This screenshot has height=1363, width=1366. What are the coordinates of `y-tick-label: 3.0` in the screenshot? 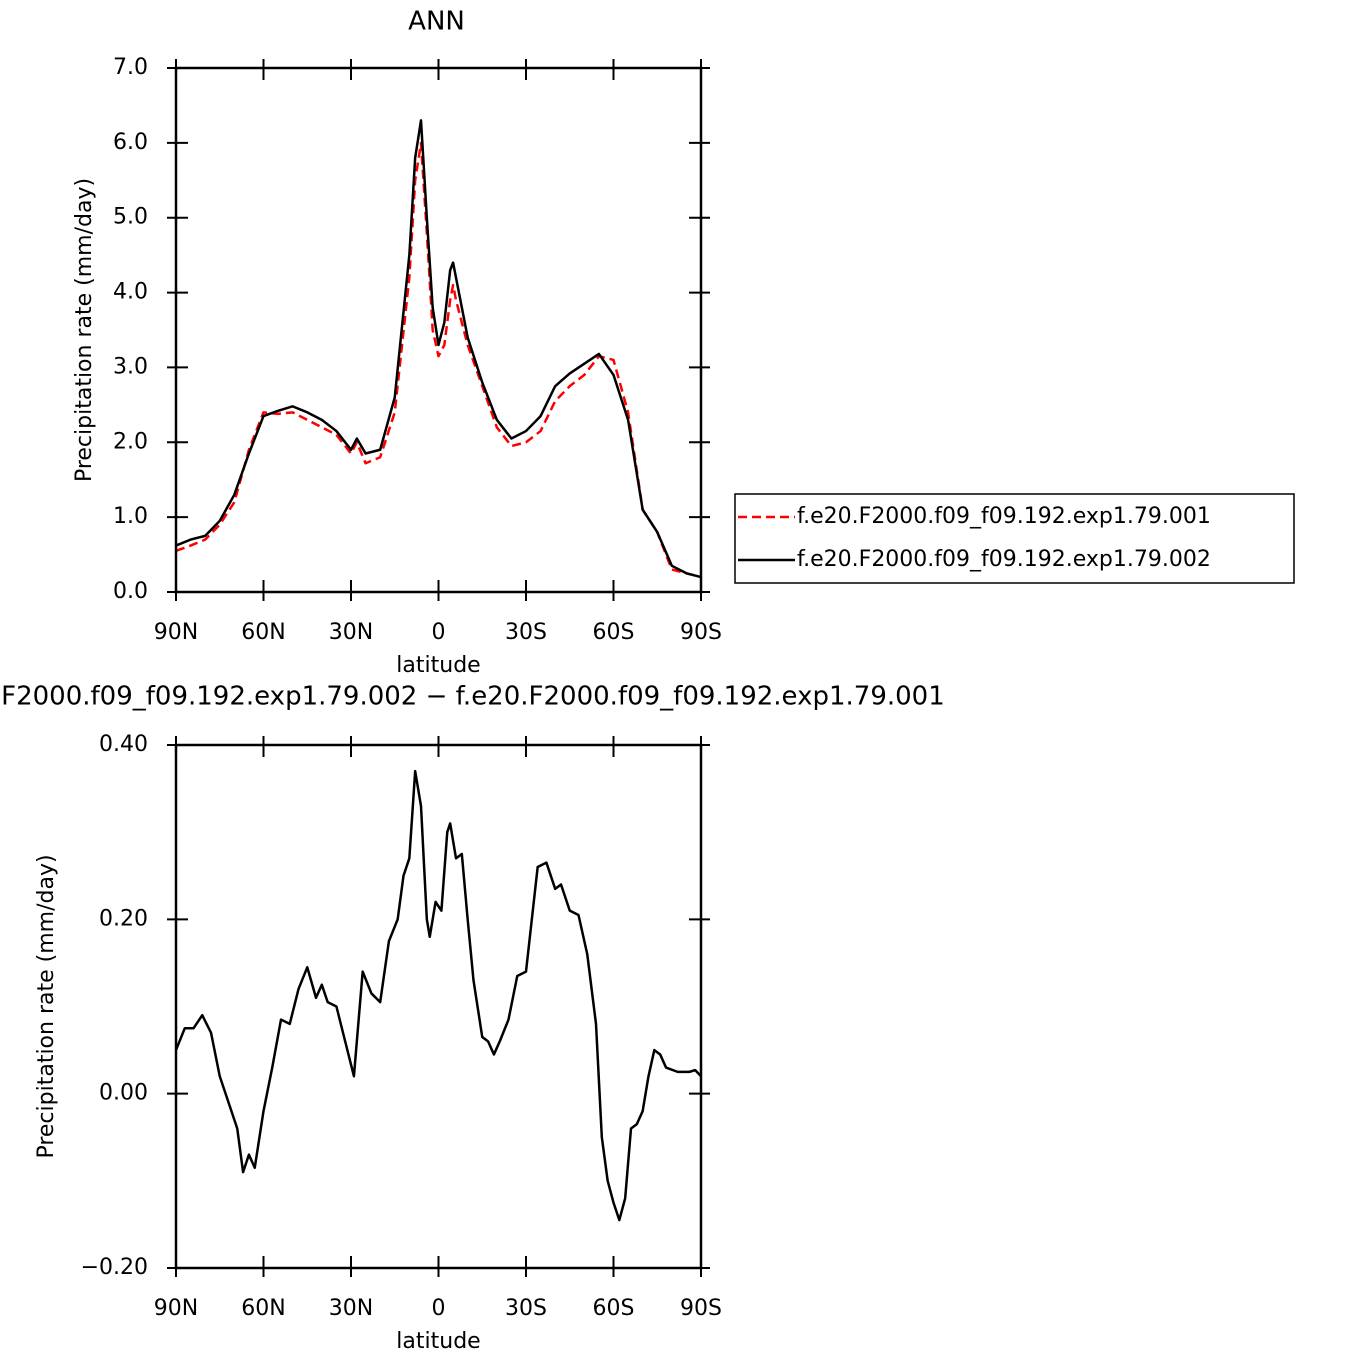 It's located at (130, 366).